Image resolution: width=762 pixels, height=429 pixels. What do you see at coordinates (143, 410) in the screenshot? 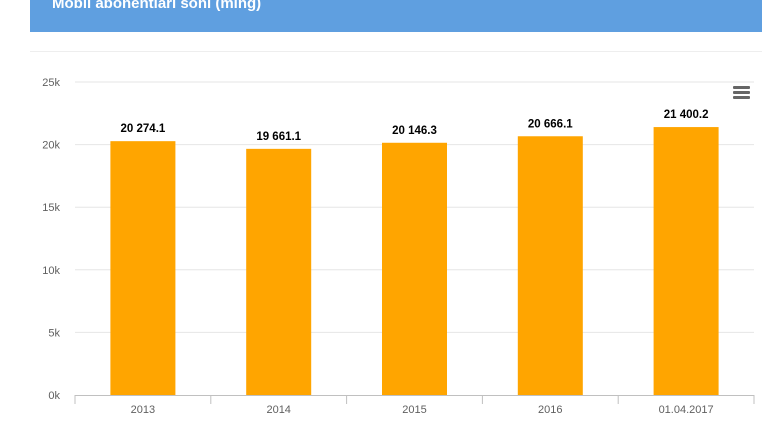
I see `x-tick-label: 2013` at bounding box center [143, 410].